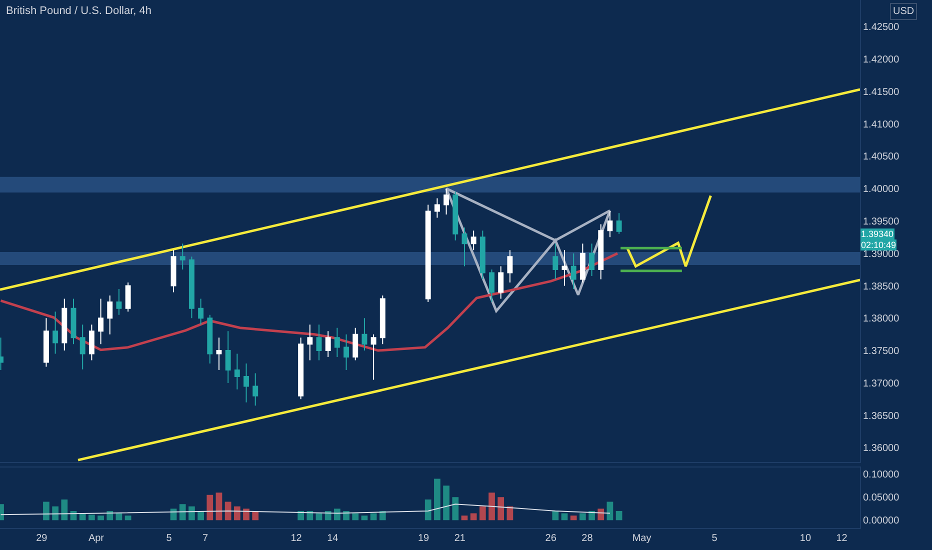 The image size is (932, 550). Describe the element at coordinates (881, 124) in the screenshot. I see `y-tick-label: 1.41000` at that location.